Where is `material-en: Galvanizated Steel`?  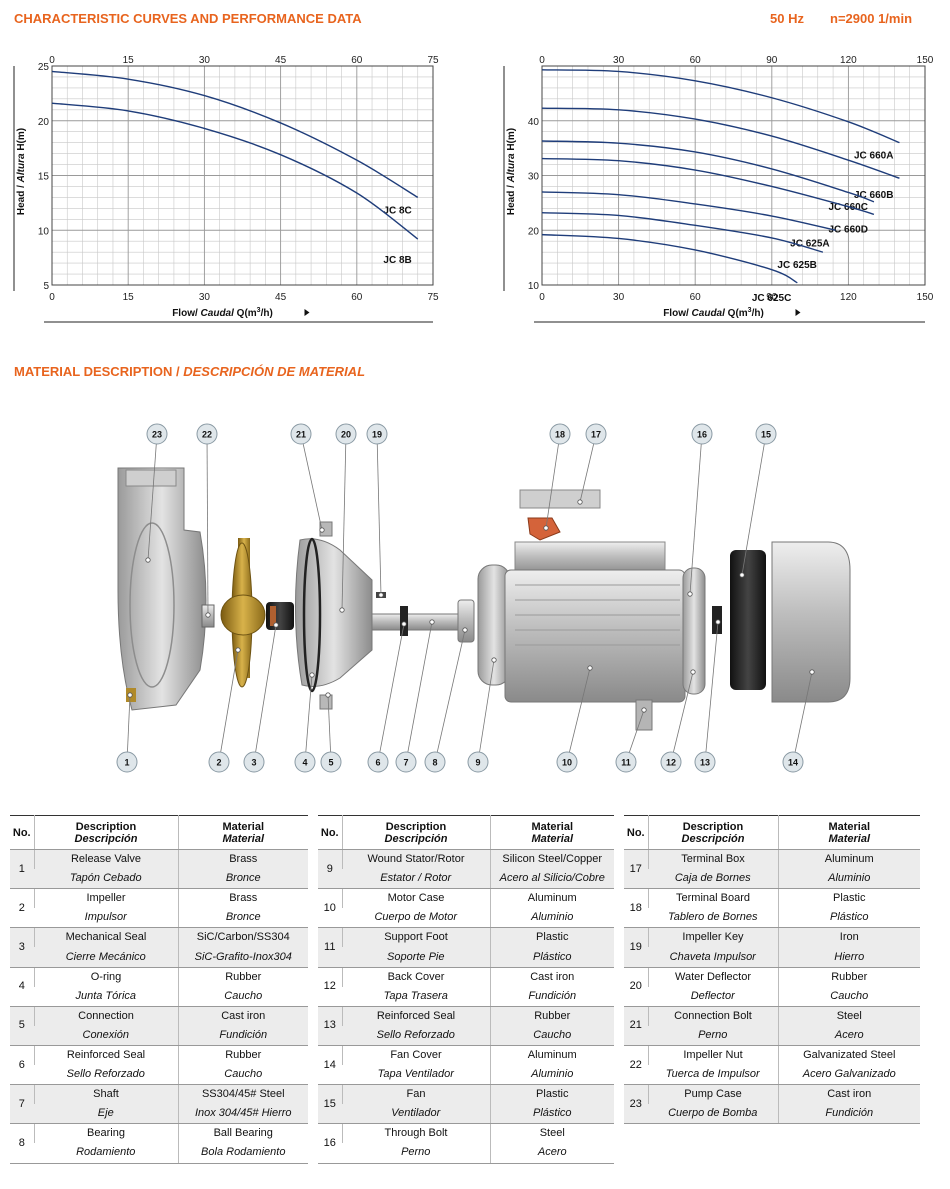
material-en: Galvanizated Steel is located at coordinates (848, 1055).